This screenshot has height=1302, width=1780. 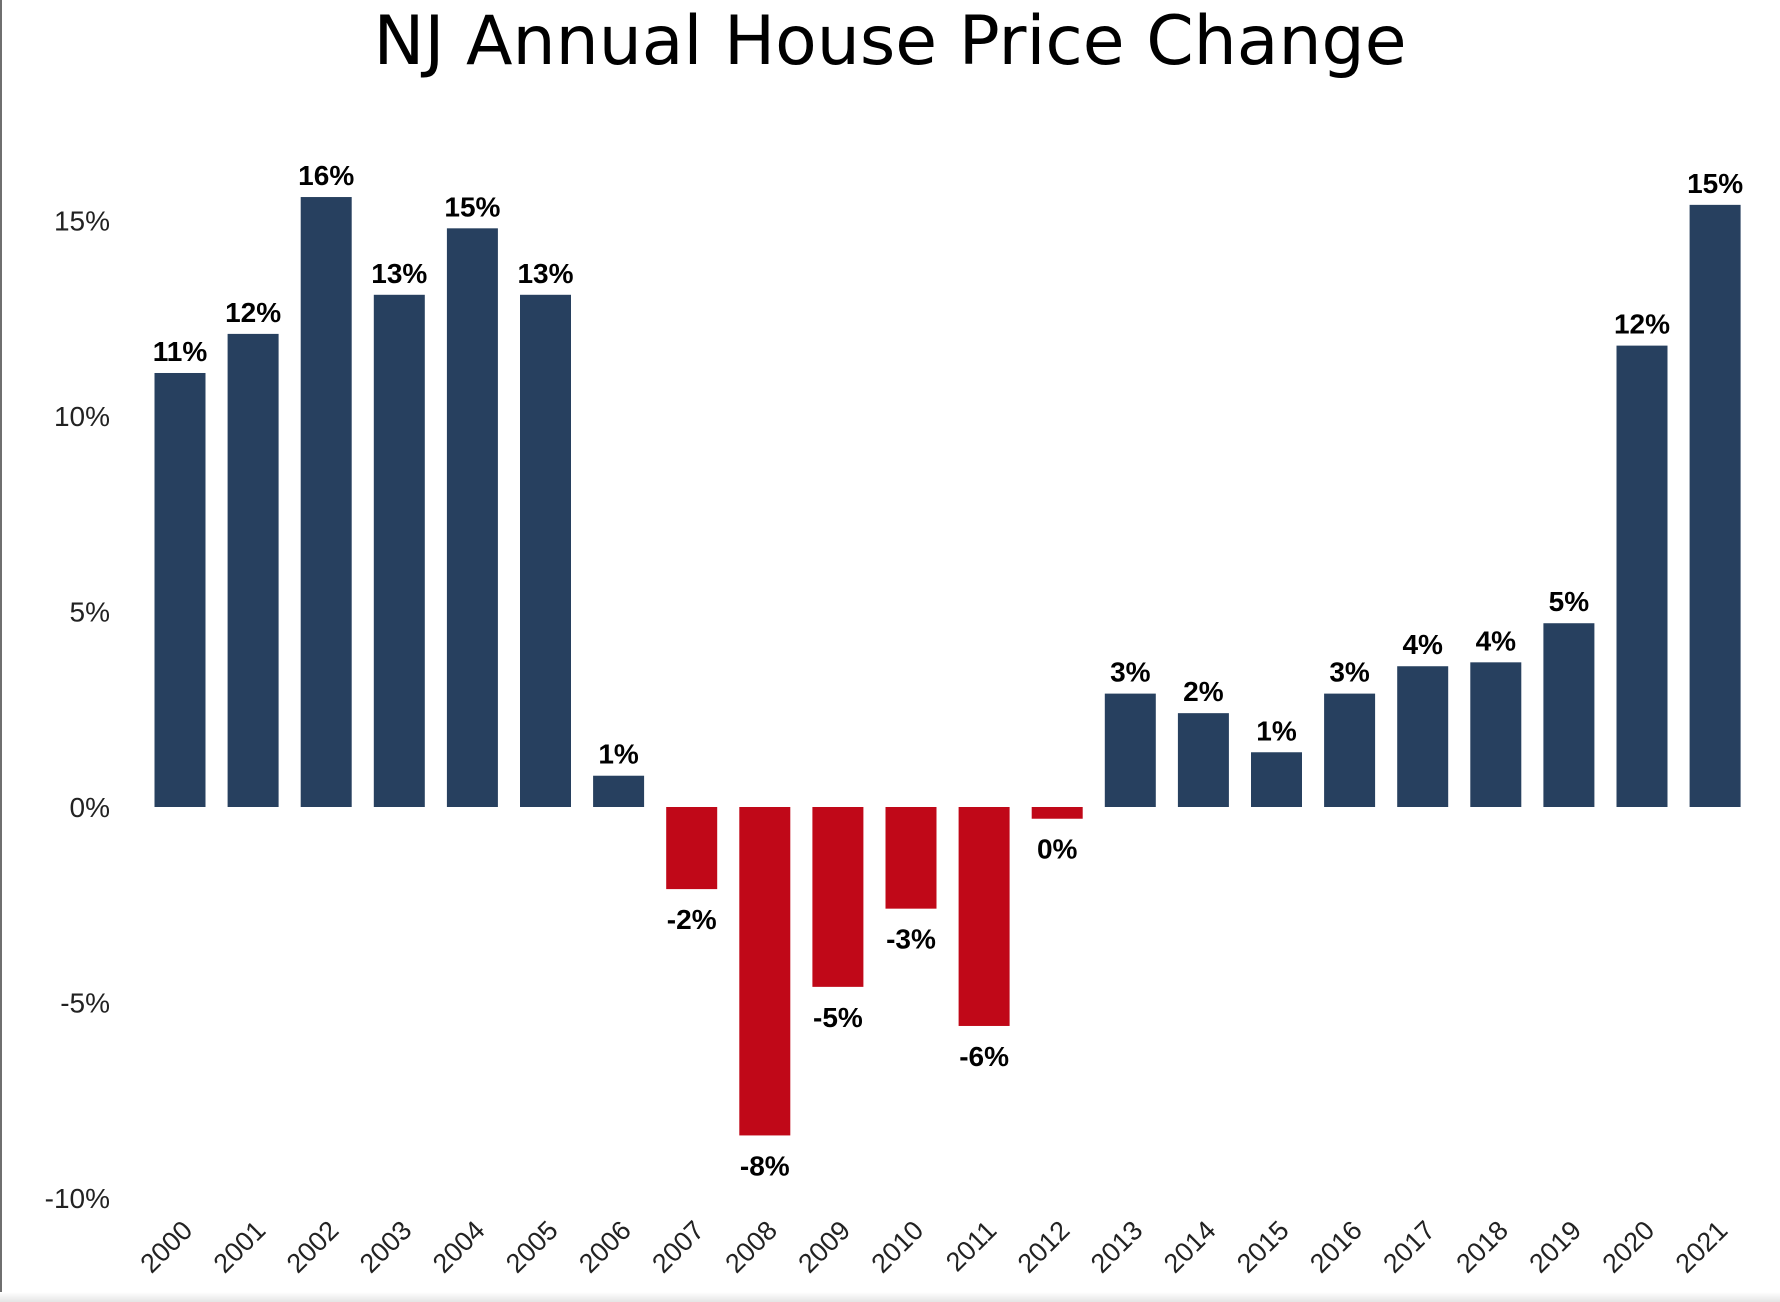 What do you see at coordinates (890, 1297) in the screenshot?
I see `bottom-edge-shadow` at bounding box center [890, 1297].